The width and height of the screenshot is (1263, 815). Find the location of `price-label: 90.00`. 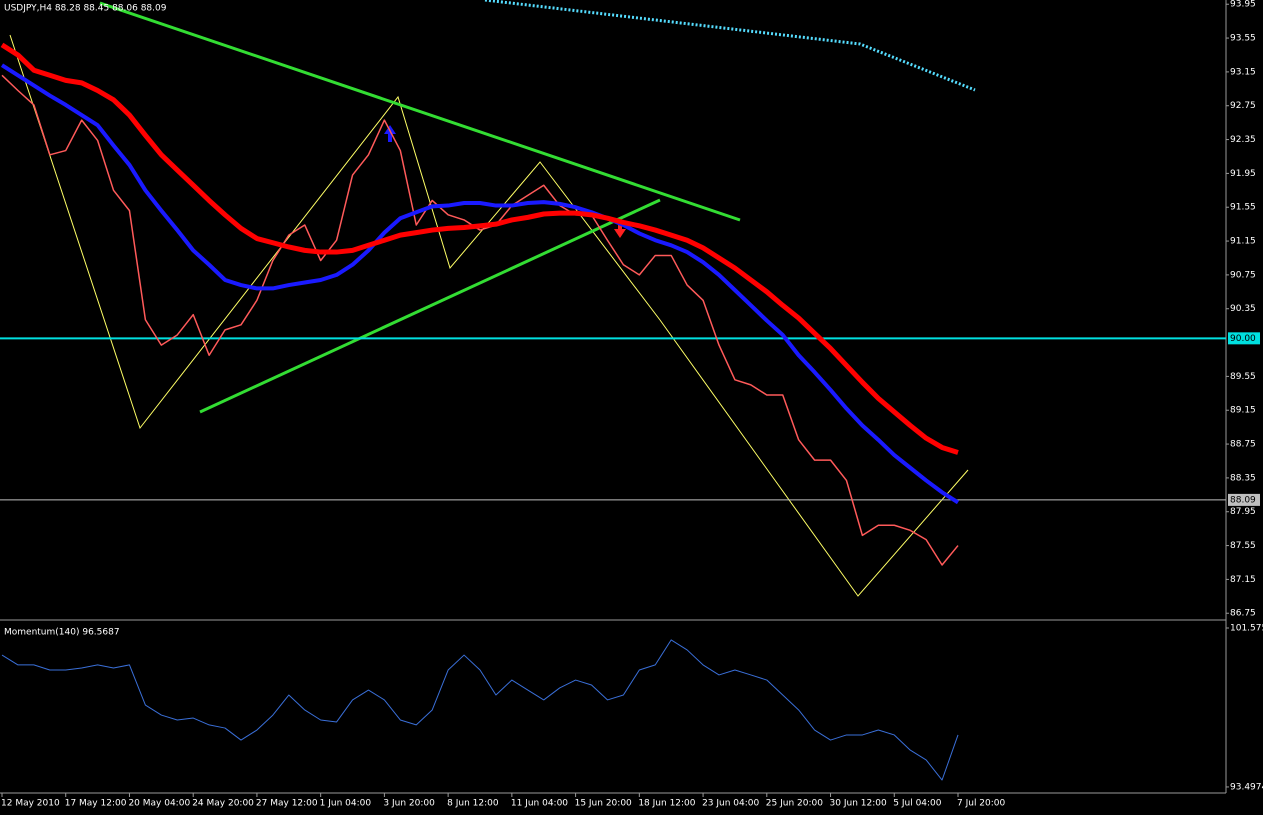

price-label: 90.00 is located at coordinates (1243, 339).